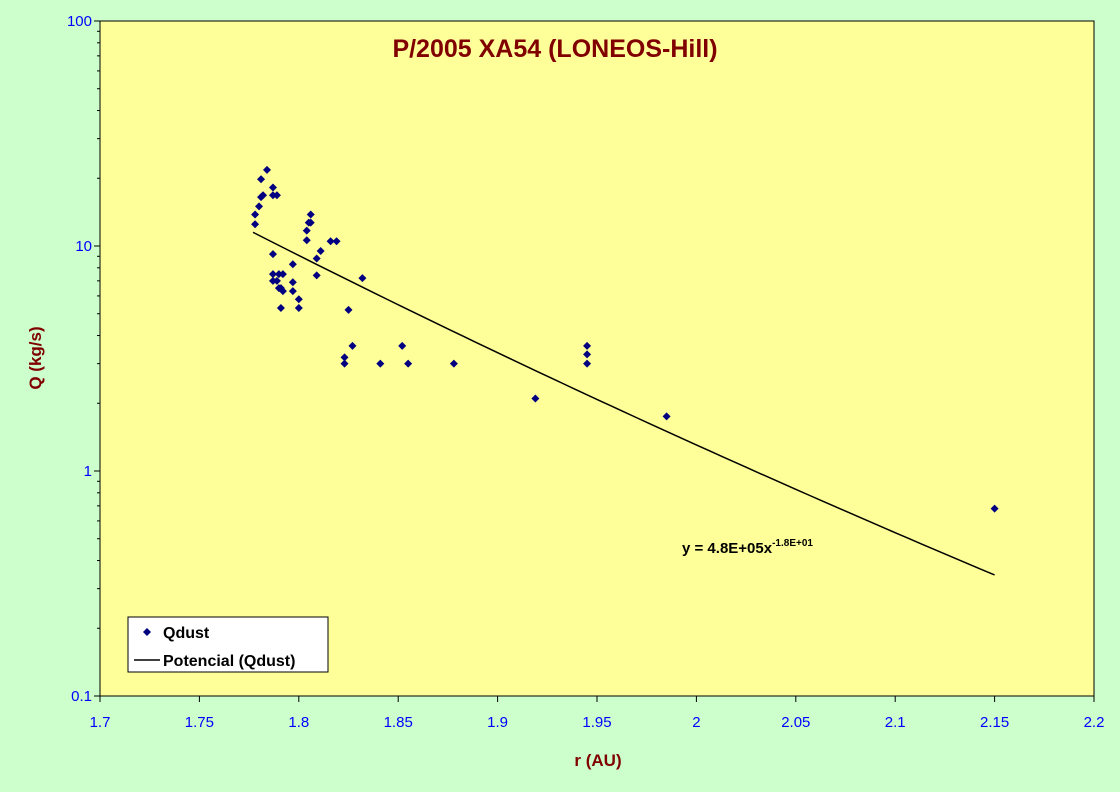  Describe the element at coordinates (792, 543) in the screenshot. I see `equation-exponent: -1.8E+01` at that location.